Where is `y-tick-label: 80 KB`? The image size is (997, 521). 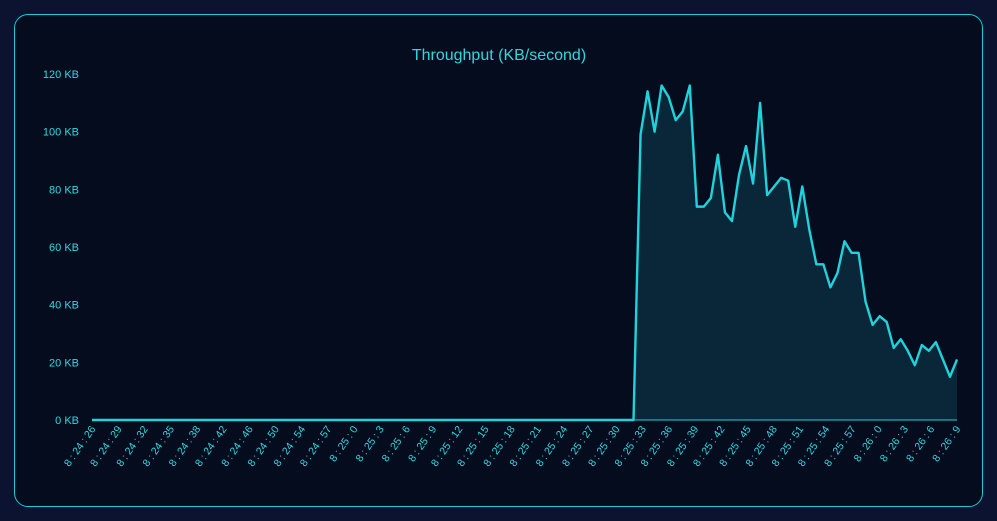
y-tick-label: 80 KB is located at coordinates (64, 190).